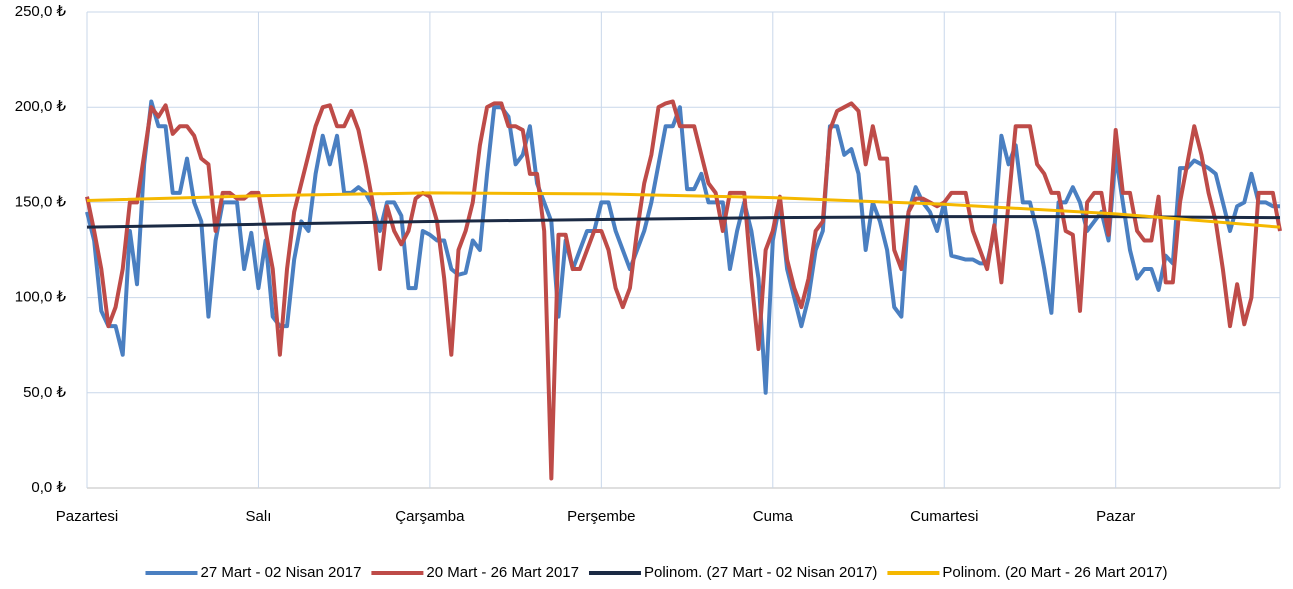 The height and width of the screenshot is (589, 1293). I want to click on legend-label: Polinom. (27 Mart - 02 Nisan 2017), so click(760, 572).